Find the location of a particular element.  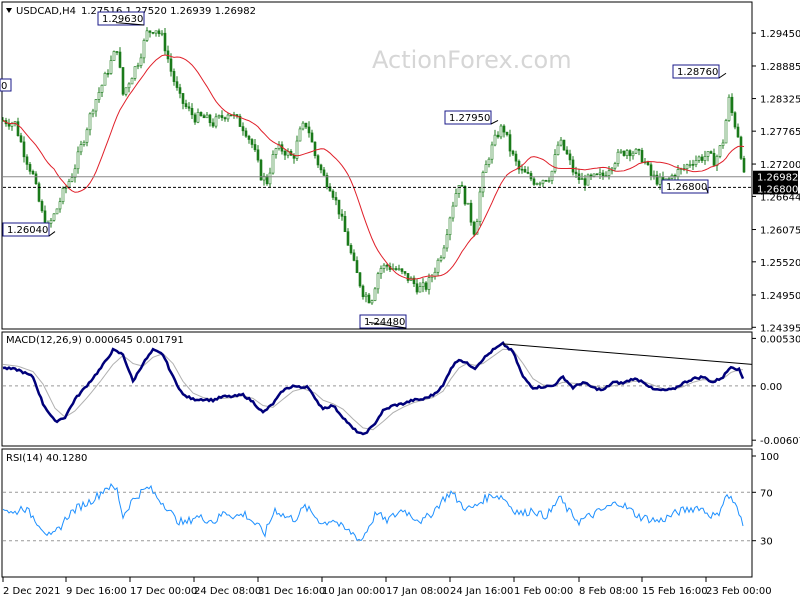

x-tick-label: 2 Dec 2021 is located at coordinates (32, 591).